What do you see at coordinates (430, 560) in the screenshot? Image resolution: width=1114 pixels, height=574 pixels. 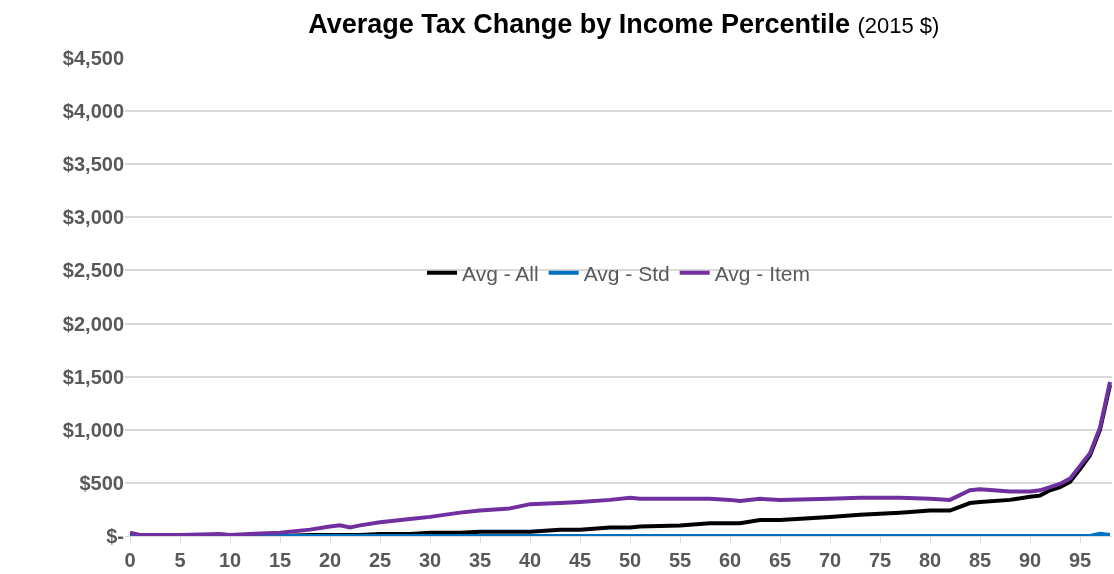 I see `x-tick-label: 30` at bounding box center [430, 560].